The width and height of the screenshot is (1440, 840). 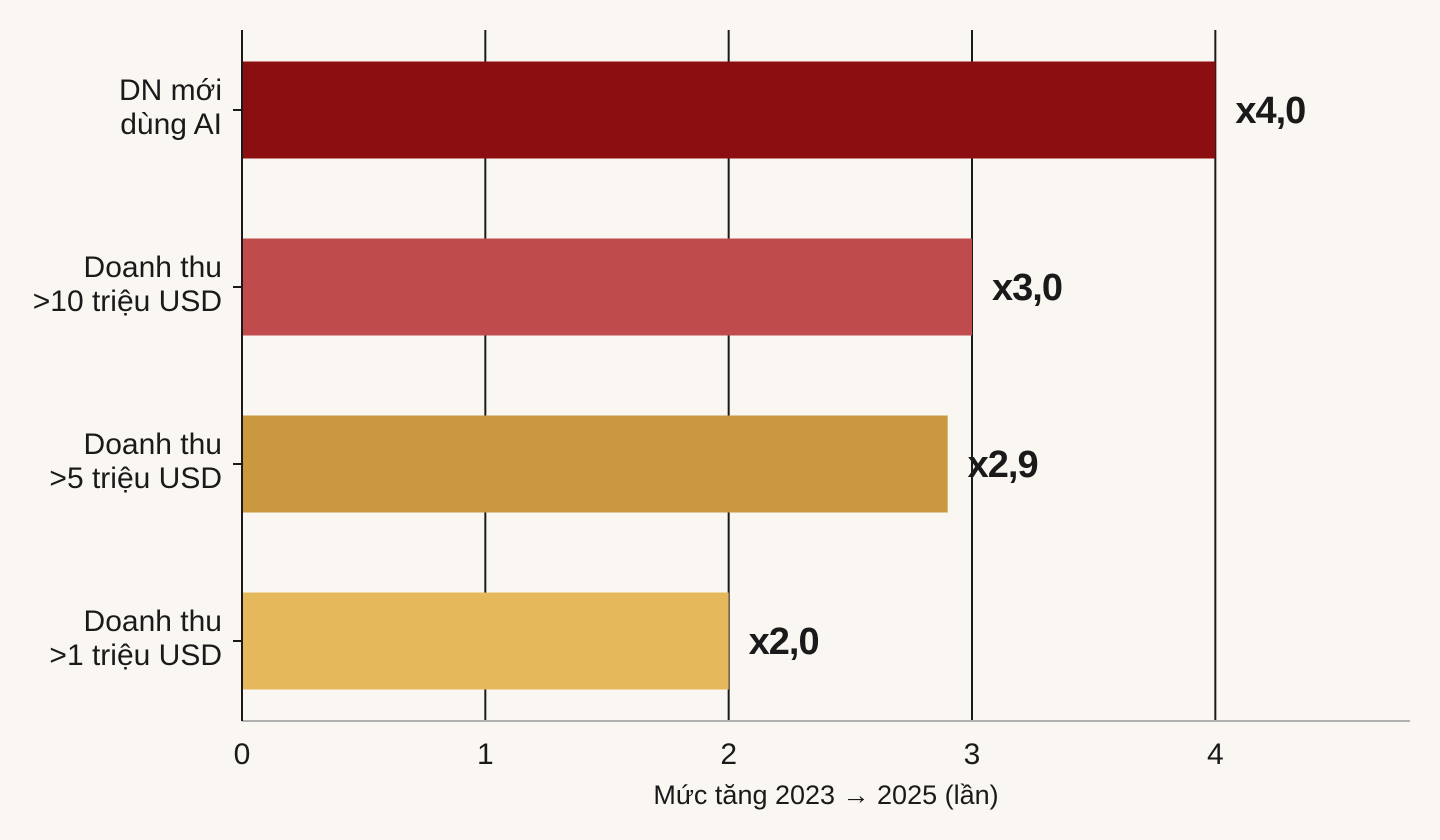 What do you see at coordinates (825, 795) in the screenshot?
I see `x-axis-title: Mức tăng 2023 → 2025 (lần)` at bounding box center [825, 795].